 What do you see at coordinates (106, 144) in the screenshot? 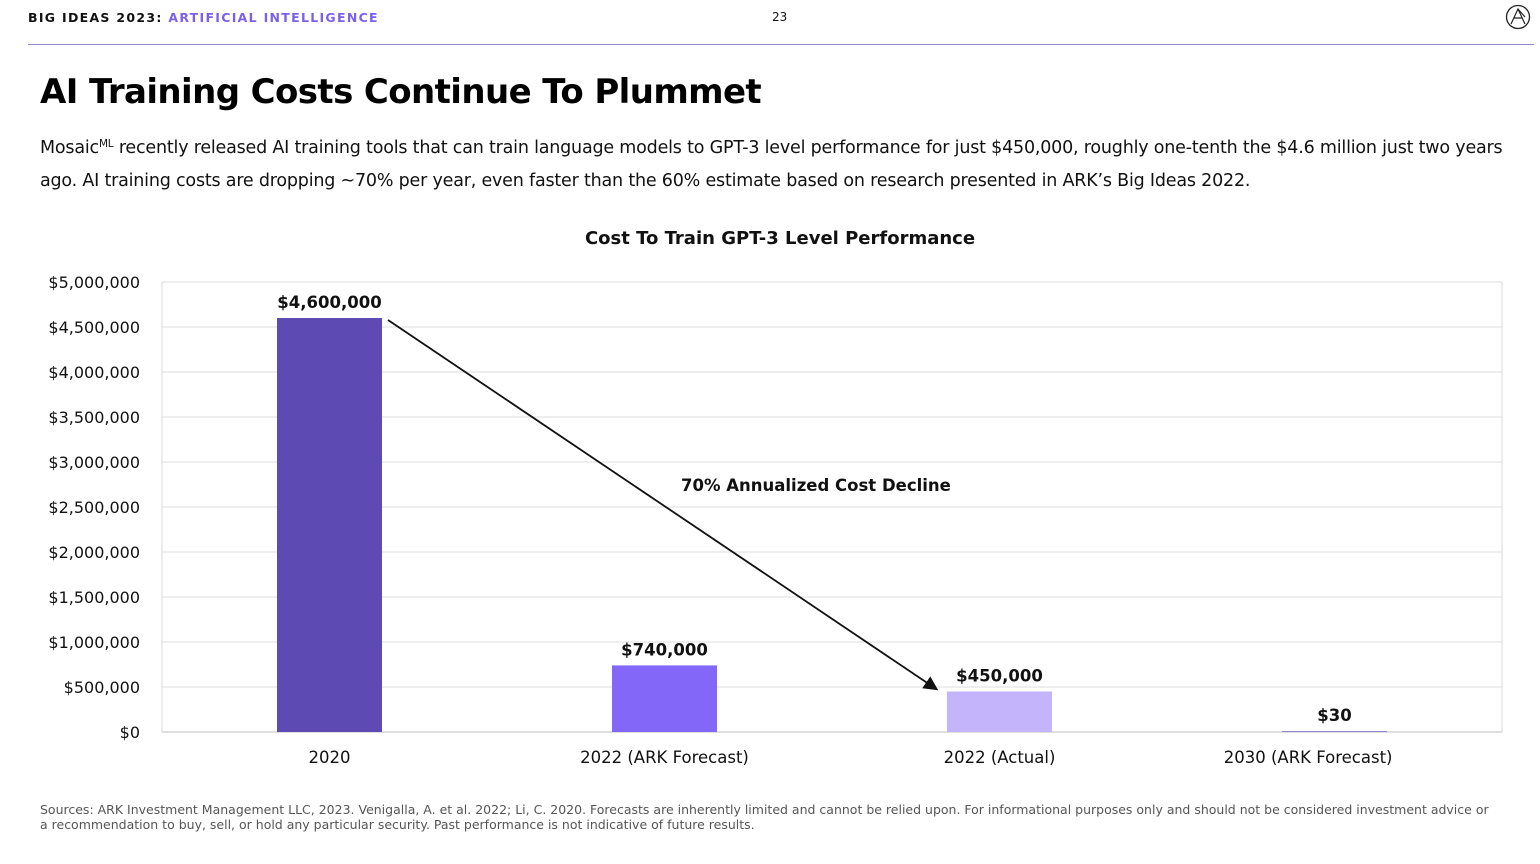
I see `intro-superscript: ML` at bounding box center [106, 144].